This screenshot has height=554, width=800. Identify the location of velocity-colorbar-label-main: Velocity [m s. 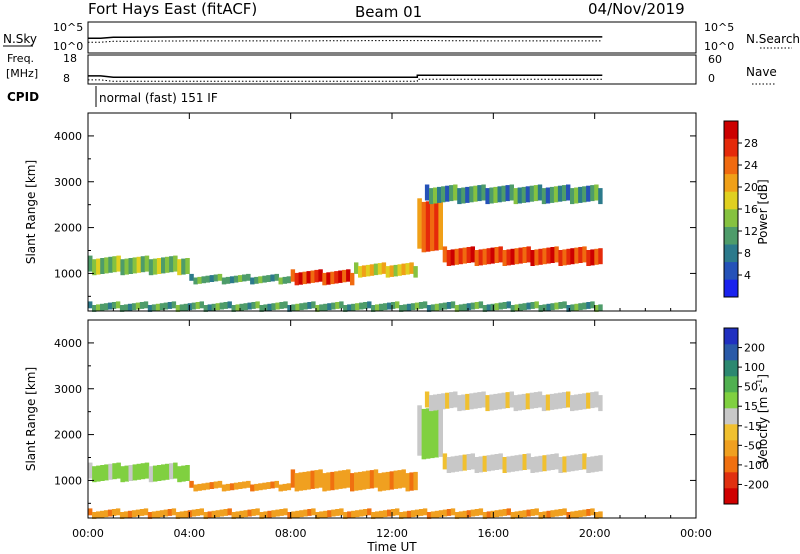
(763, 425).